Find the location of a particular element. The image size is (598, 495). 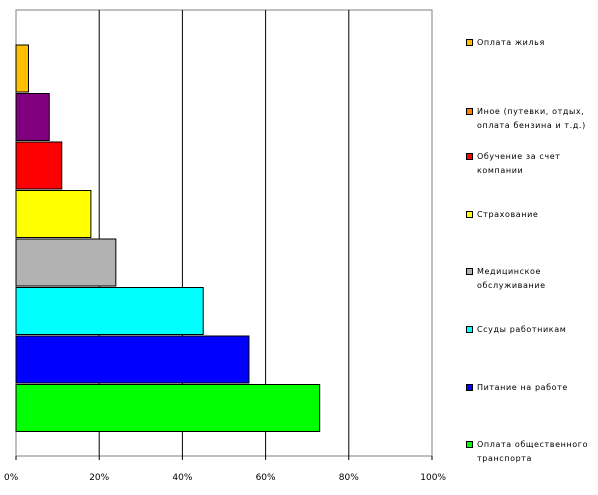

x-tick-label: 40% is located at coordinates (182, 478).